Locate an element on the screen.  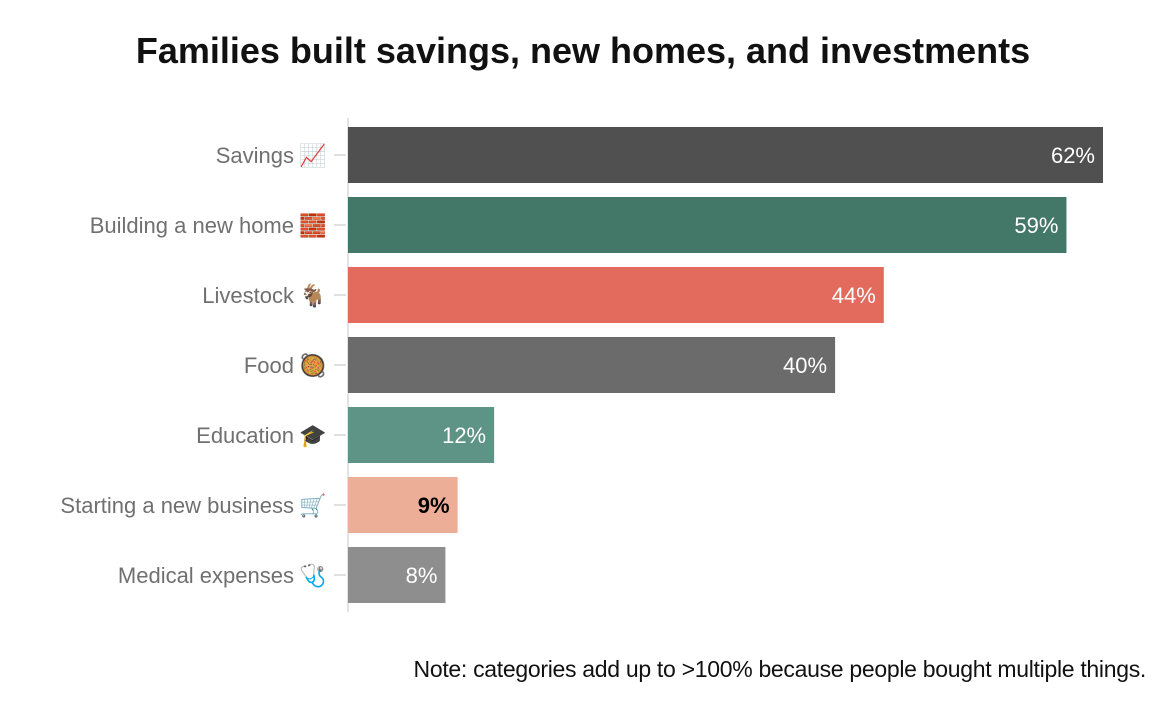
food-pan-icon: 🥘 is located at coordinates (312, 365).